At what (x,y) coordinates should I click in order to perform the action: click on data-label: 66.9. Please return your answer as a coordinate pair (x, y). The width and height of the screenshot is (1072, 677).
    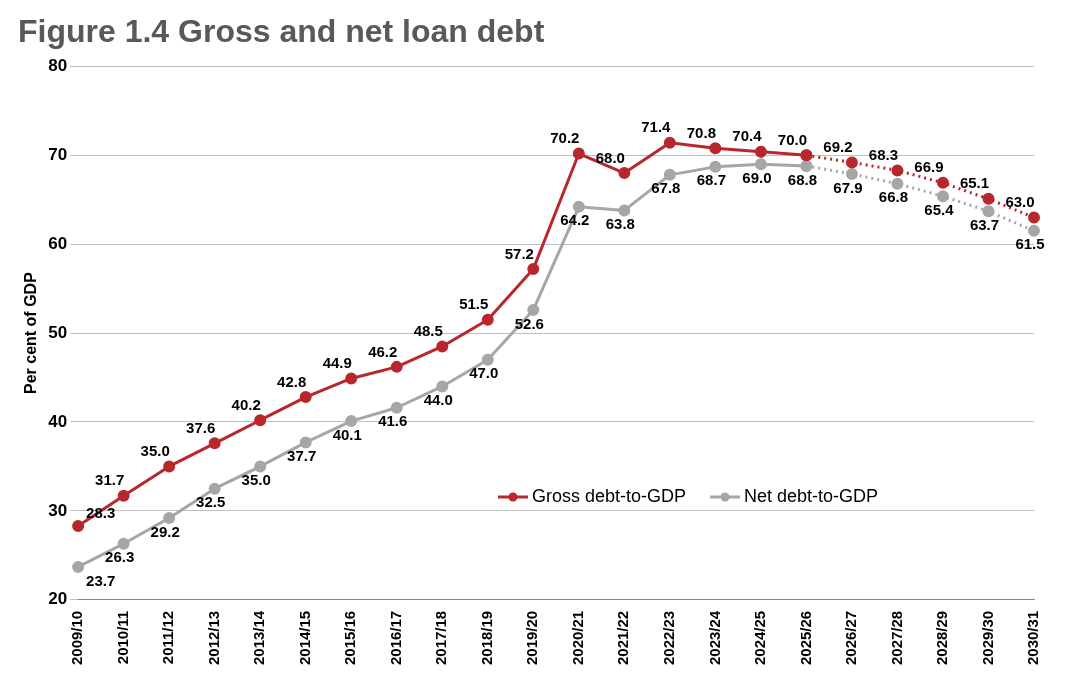
    Looking at the image, I should click on (929, 167).